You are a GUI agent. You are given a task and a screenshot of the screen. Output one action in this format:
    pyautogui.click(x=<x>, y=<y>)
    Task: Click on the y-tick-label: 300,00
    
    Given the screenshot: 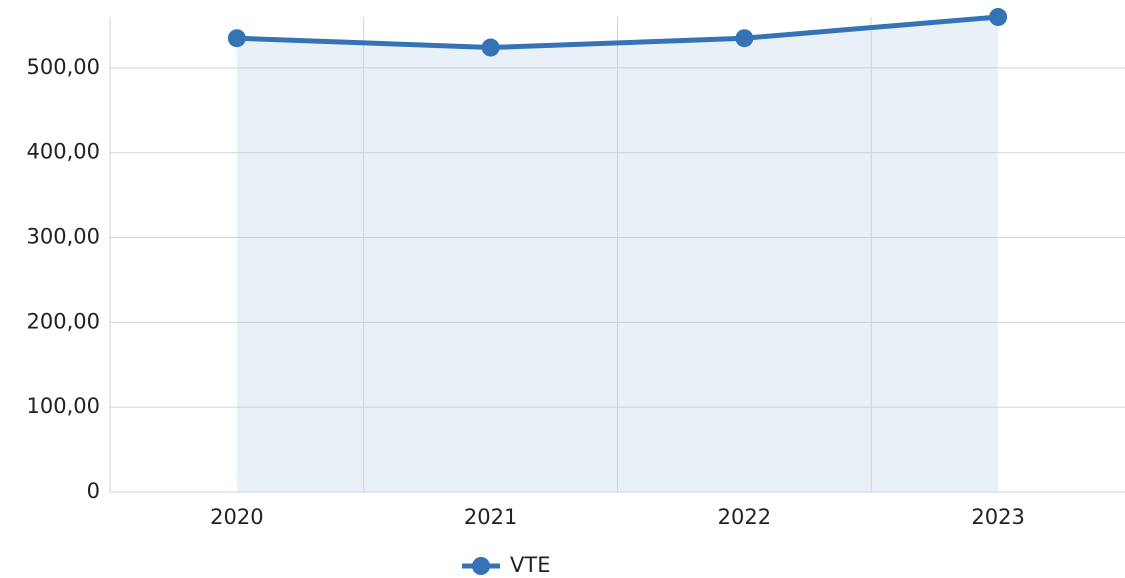 What is the action you would take?
    pyautogui.click(x=63, y=237)
    